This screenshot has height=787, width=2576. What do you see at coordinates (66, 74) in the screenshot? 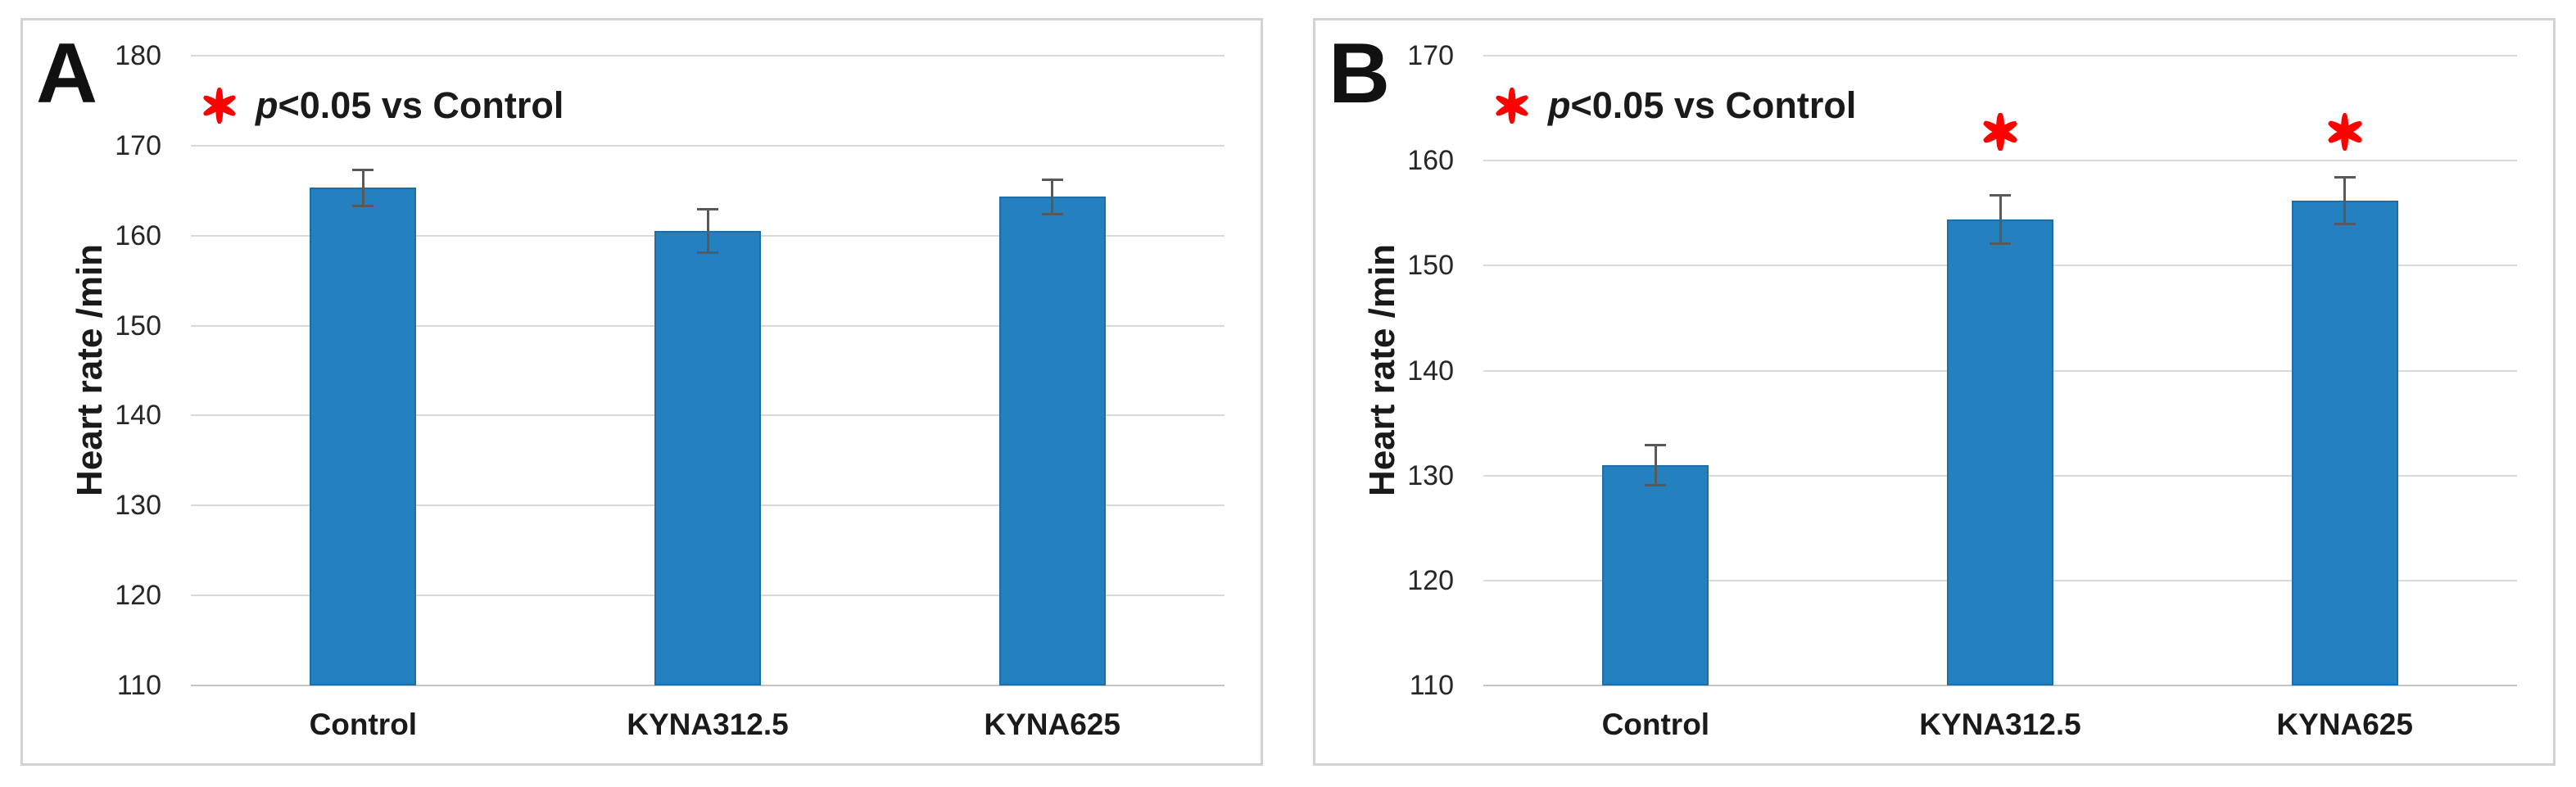
I see `panel-label-A: A` at bounding box center [66, 74].